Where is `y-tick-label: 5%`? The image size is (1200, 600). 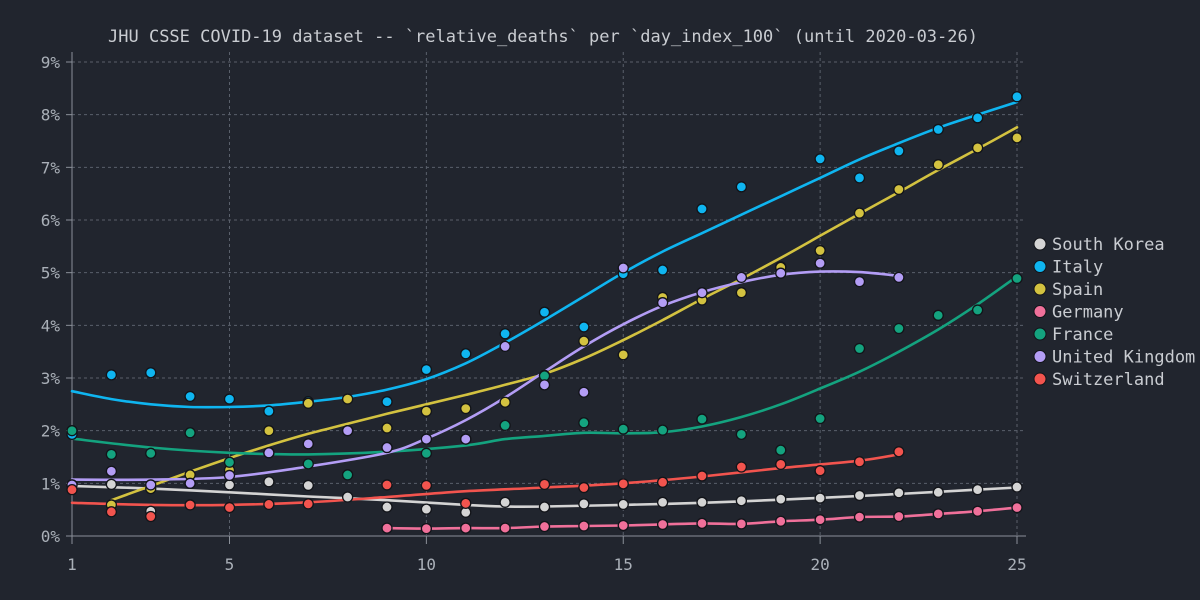
y-tick-label: 5% is located at coordinates (51, 273).